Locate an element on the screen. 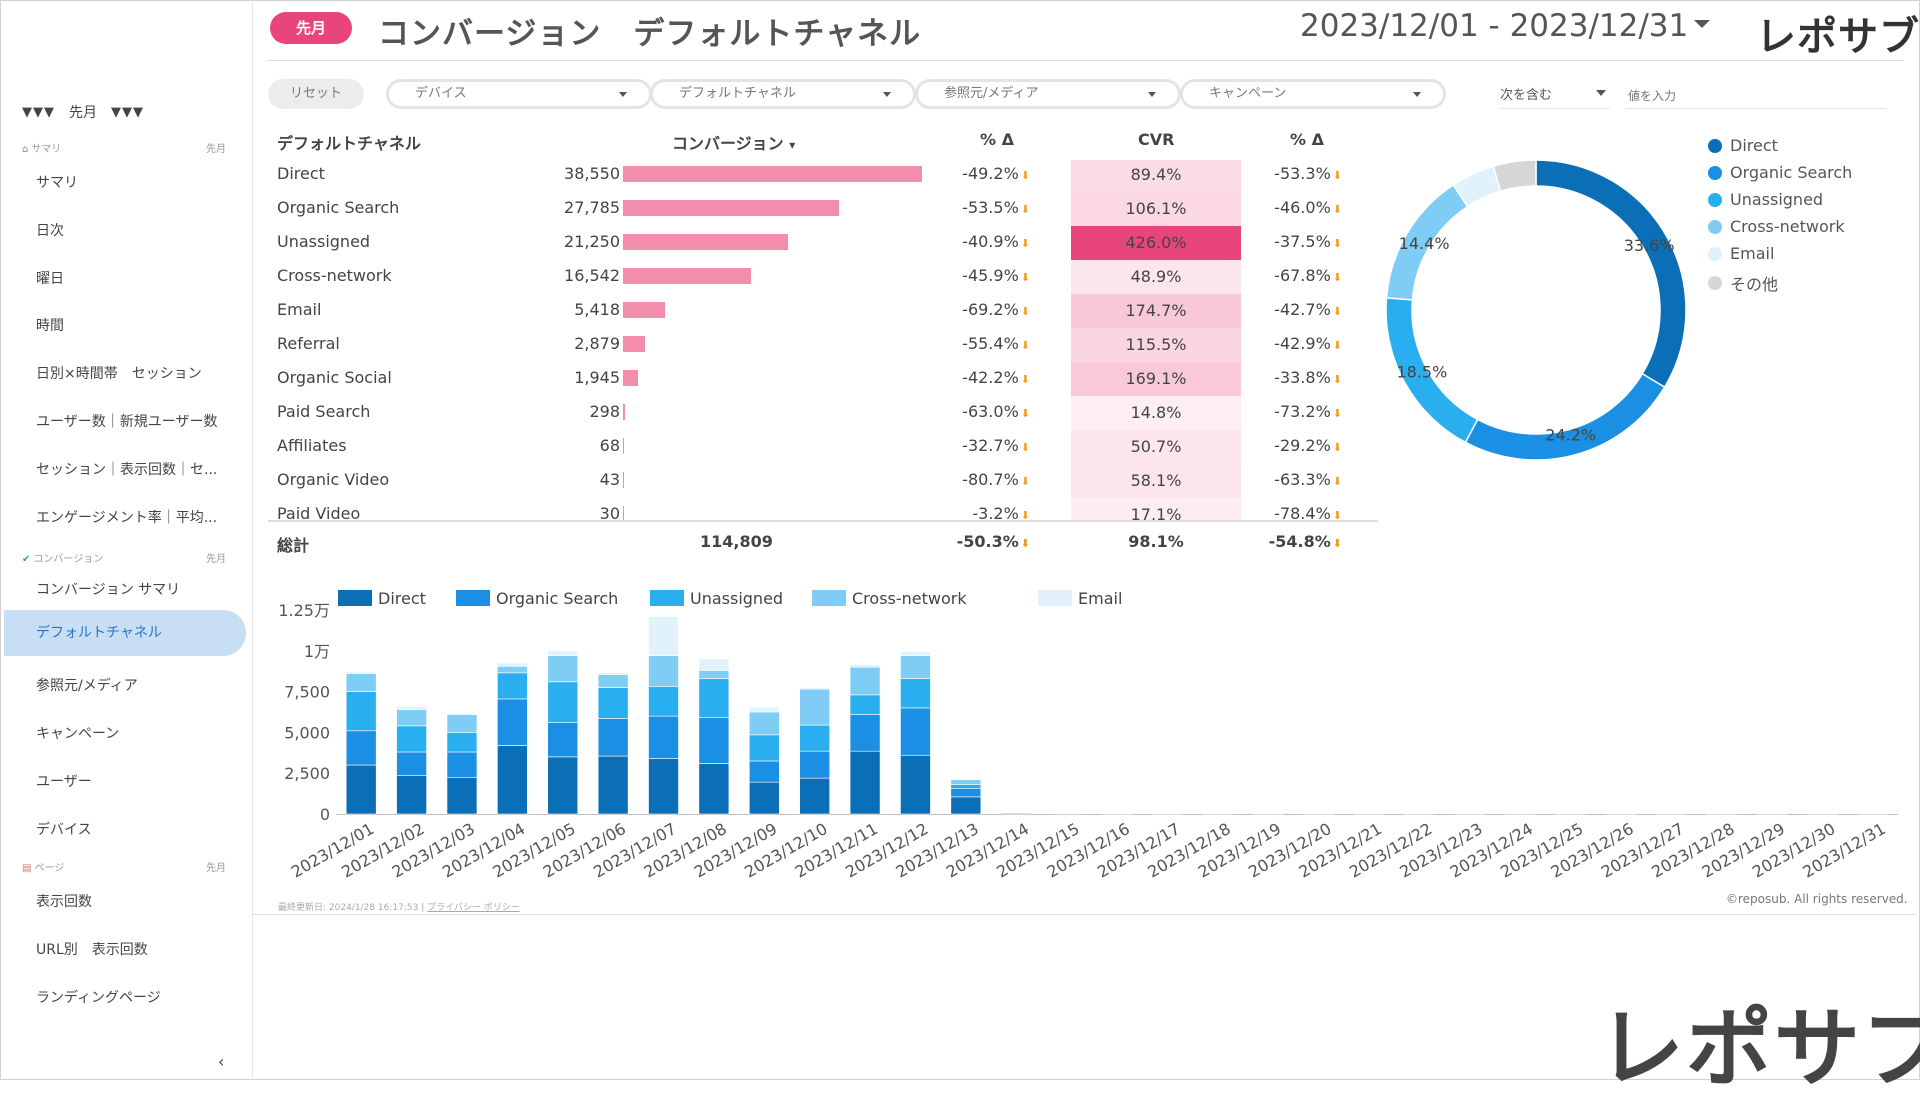 This screenshot has height=1103, width=1920. sidebar-item-6: ユーザー数｜新規ユーザー数 is located at coordinates (127, 422).